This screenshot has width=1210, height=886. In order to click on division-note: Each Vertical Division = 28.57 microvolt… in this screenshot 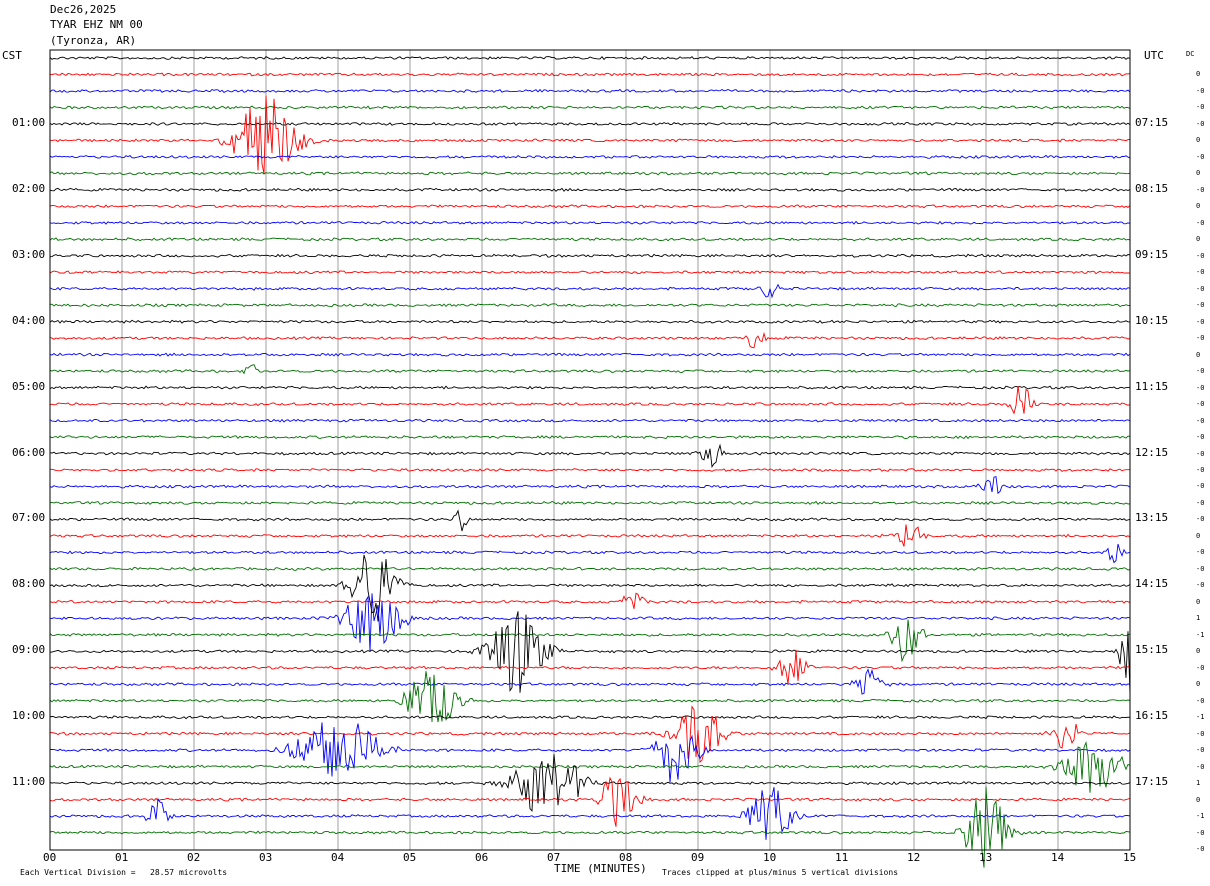, I will do `click(124, 872)`.